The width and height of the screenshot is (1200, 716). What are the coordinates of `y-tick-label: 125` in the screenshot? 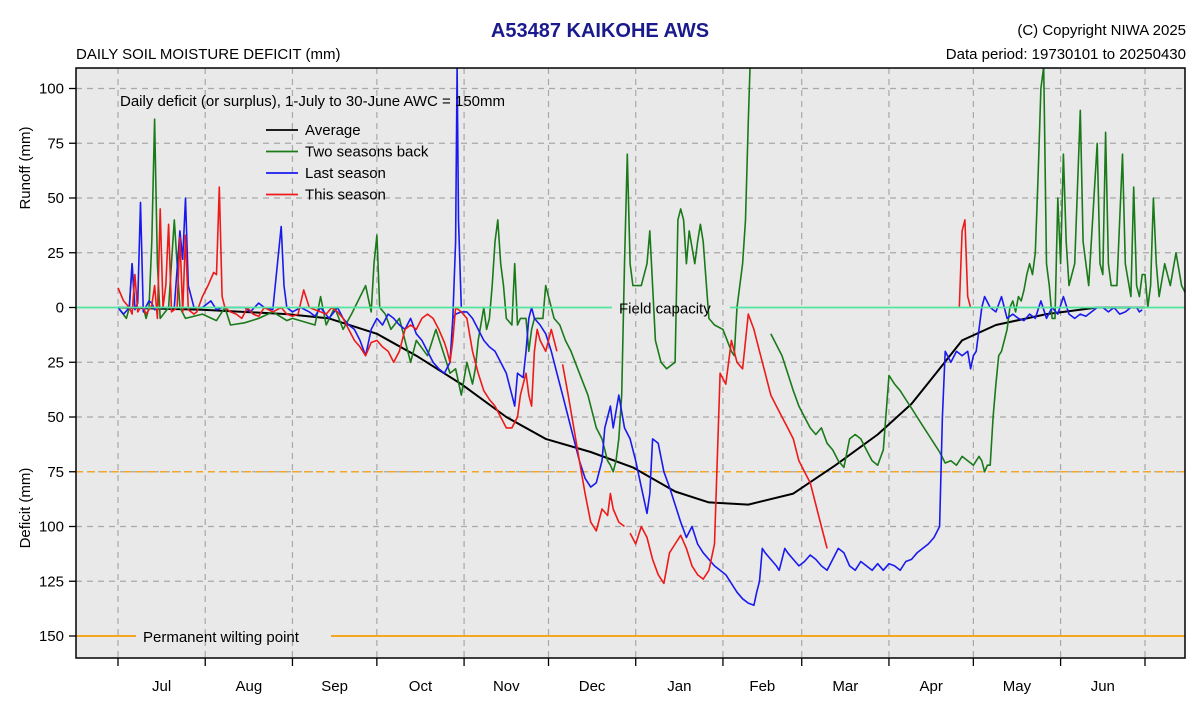 It's located at (51, 581).